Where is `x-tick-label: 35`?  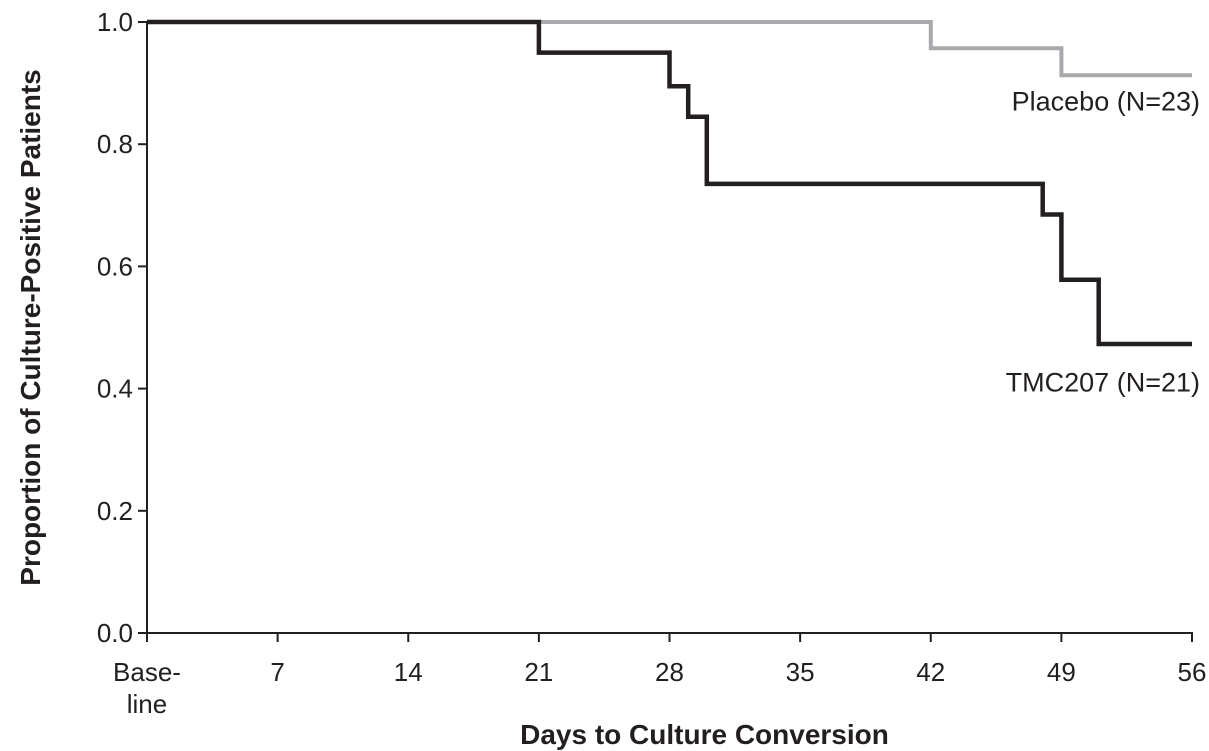
x-tick-label: 35 is located at coordinates (800, 672).